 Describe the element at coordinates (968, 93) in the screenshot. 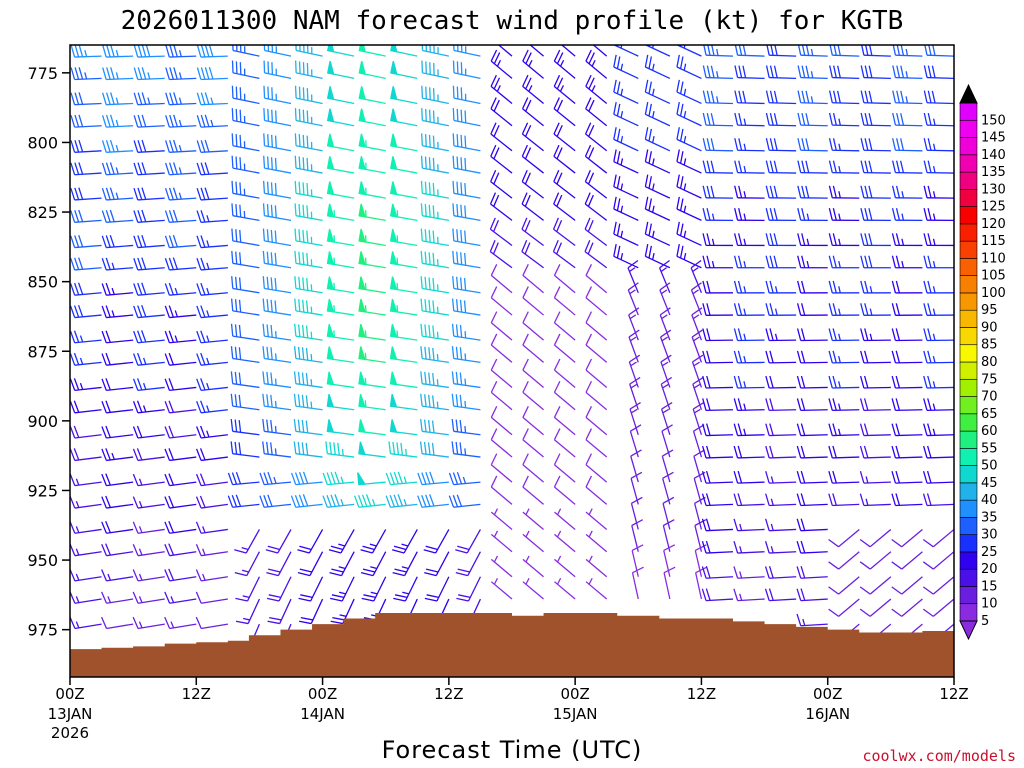

I see `colorbar-top-arrow` at that location.